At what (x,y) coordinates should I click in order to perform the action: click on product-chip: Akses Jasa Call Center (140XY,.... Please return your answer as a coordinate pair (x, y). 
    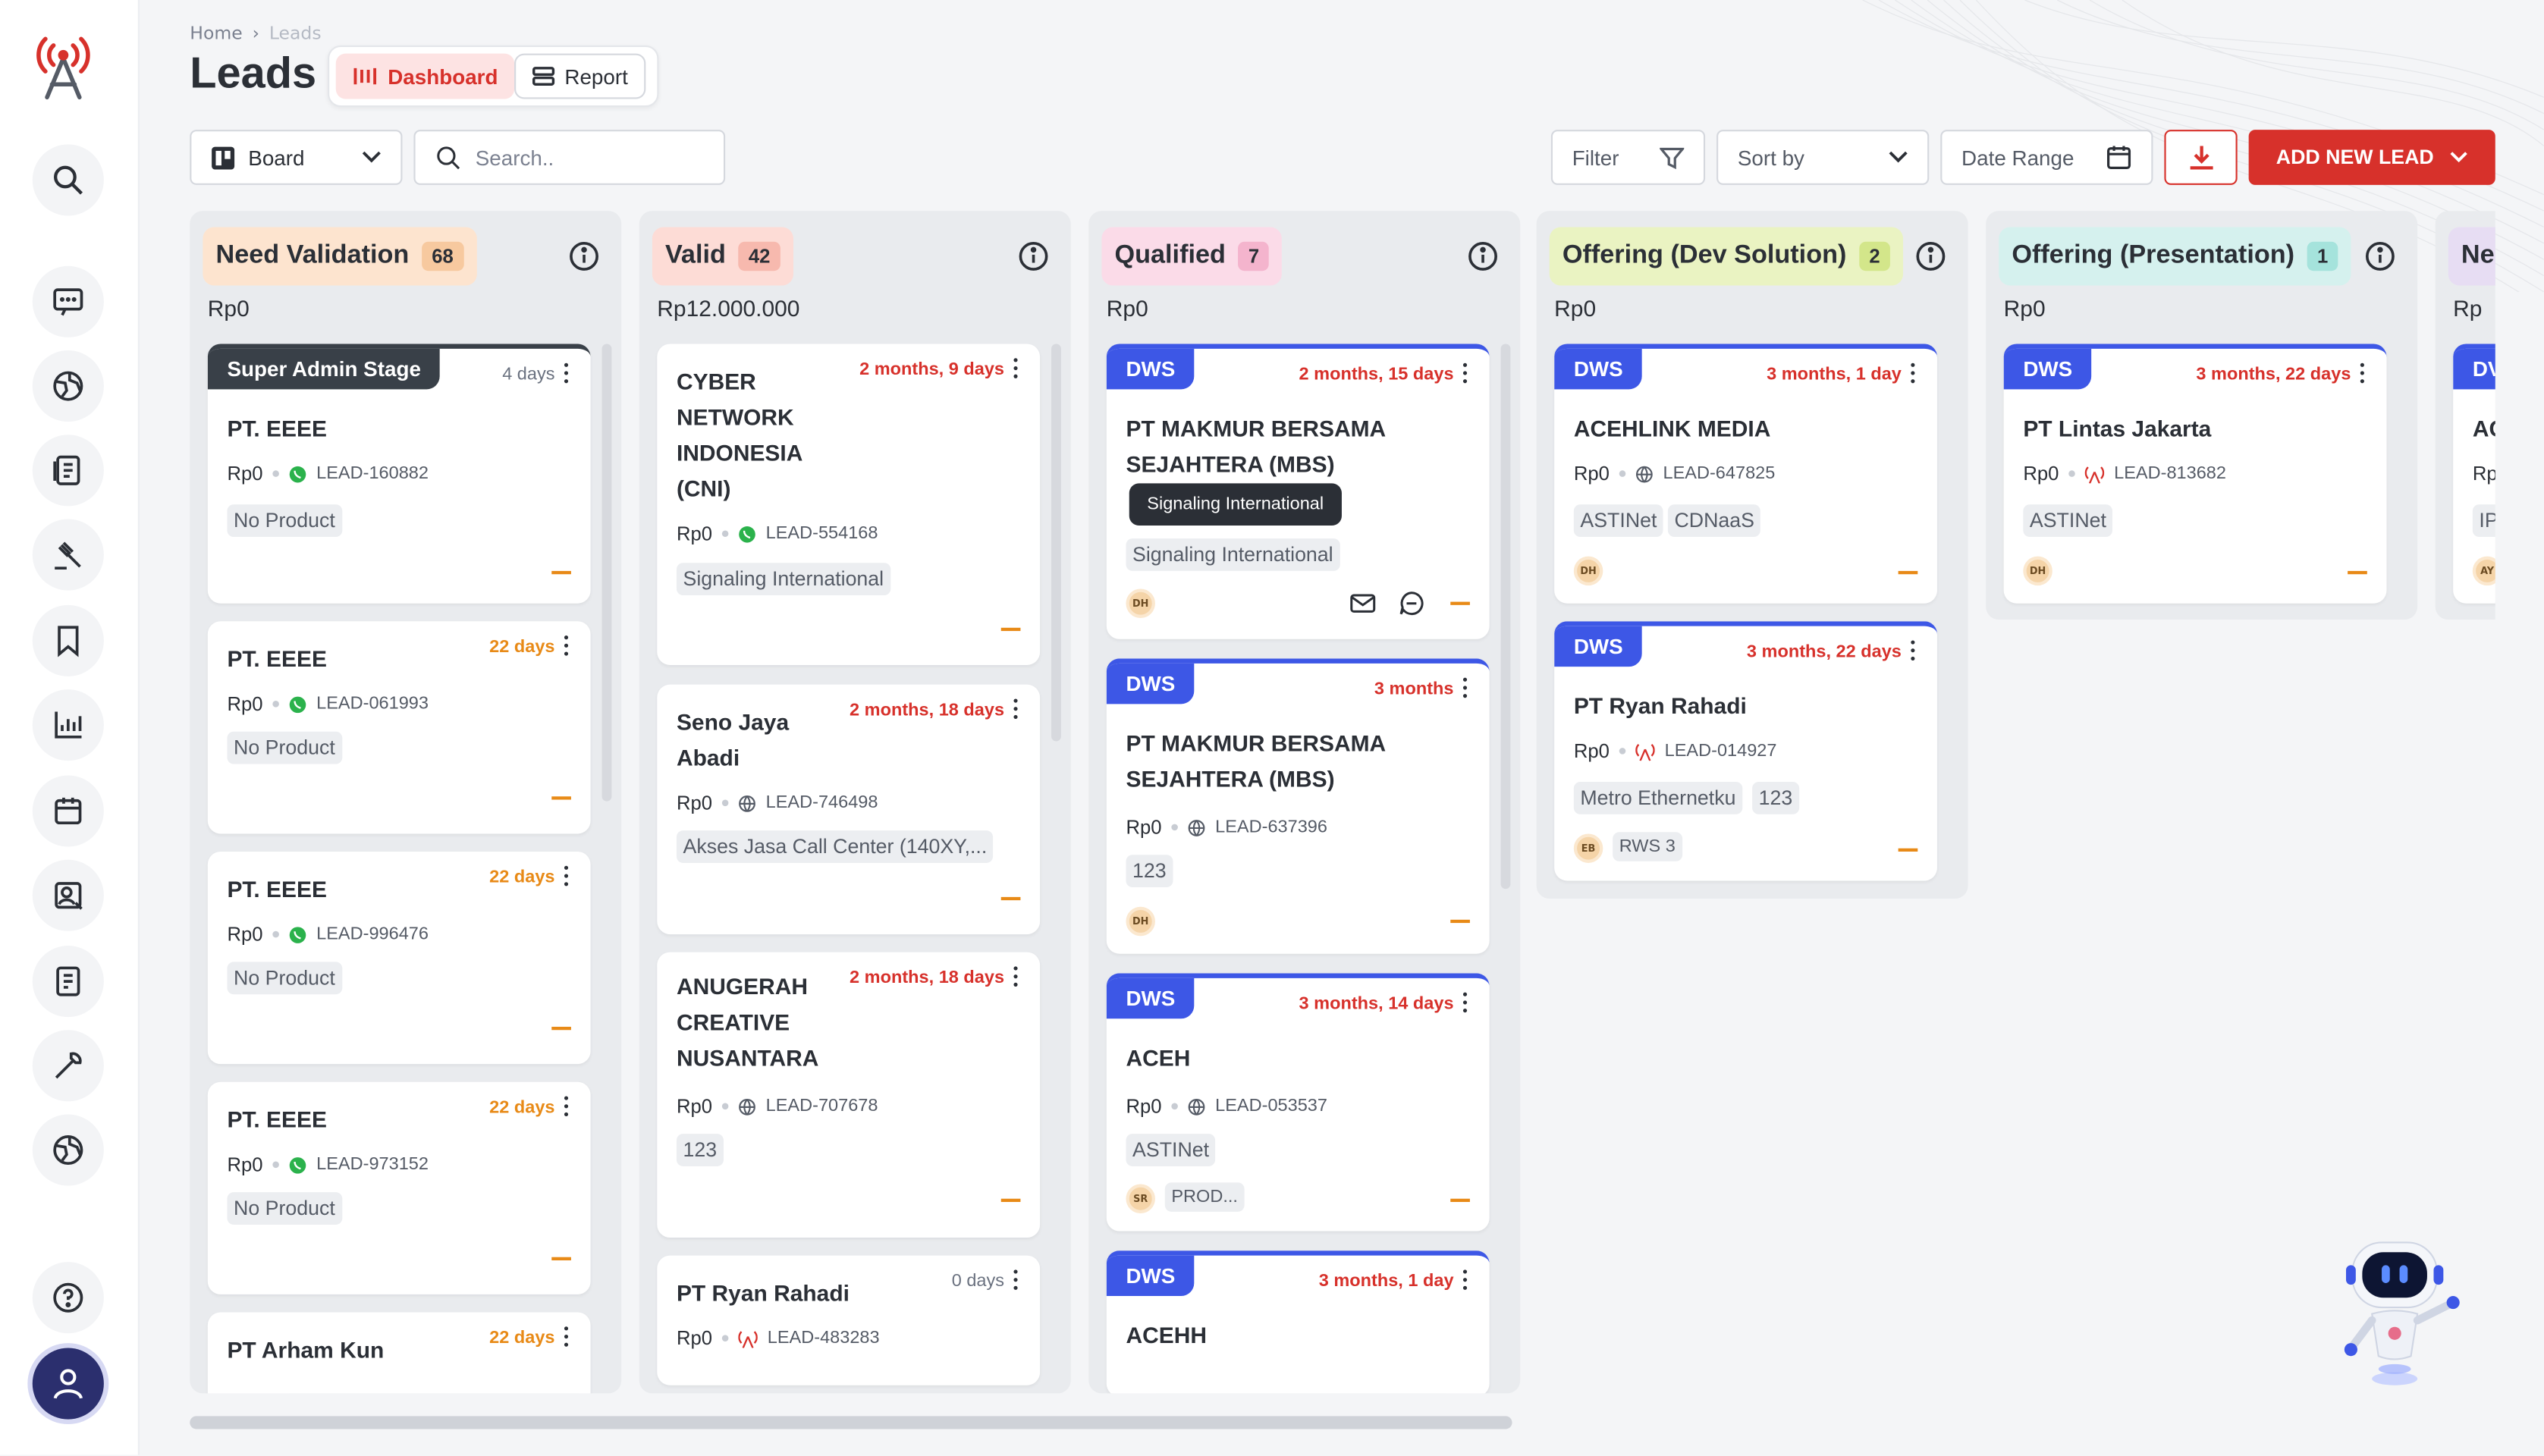
    Looking at the image, I should click on (835, 846).